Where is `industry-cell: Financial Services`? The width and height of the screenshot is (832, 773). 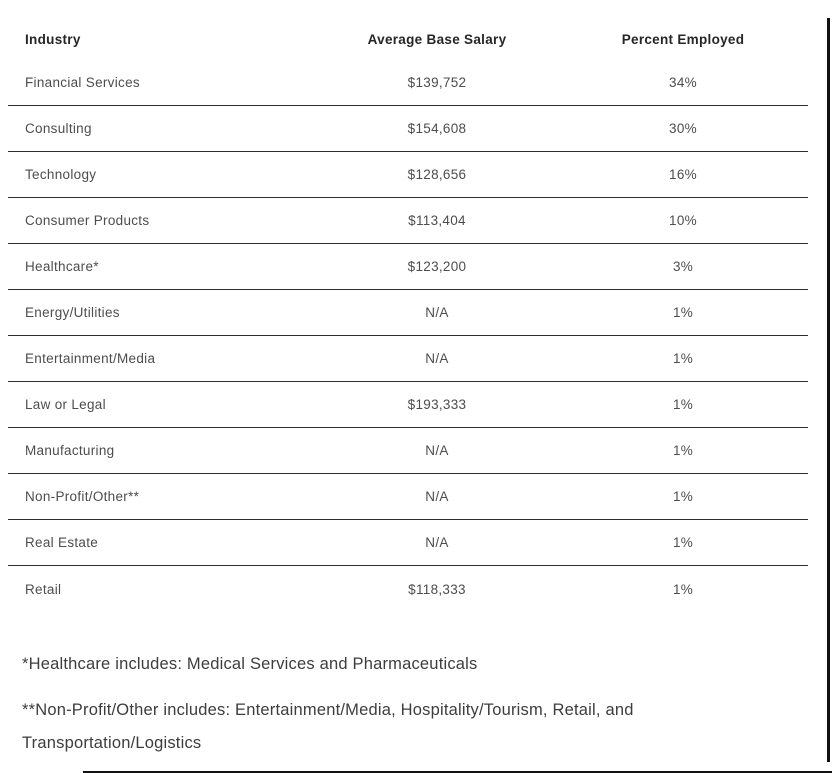 industry-cell: Financial Services is located at coordinates (82, 82).